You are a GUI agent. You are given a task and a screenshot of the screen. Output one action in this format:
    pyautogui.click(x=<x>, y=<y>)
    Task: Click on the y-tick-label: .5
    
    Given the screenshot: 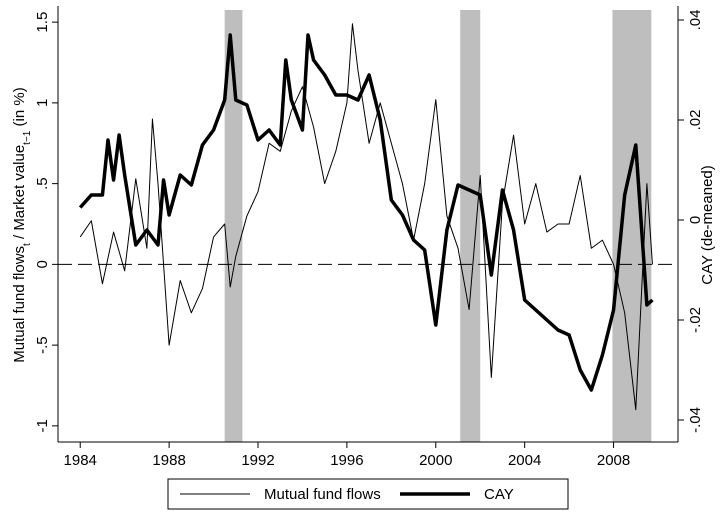 What is the action you would take?
    pyautogui.click(x=42, y=183)
    